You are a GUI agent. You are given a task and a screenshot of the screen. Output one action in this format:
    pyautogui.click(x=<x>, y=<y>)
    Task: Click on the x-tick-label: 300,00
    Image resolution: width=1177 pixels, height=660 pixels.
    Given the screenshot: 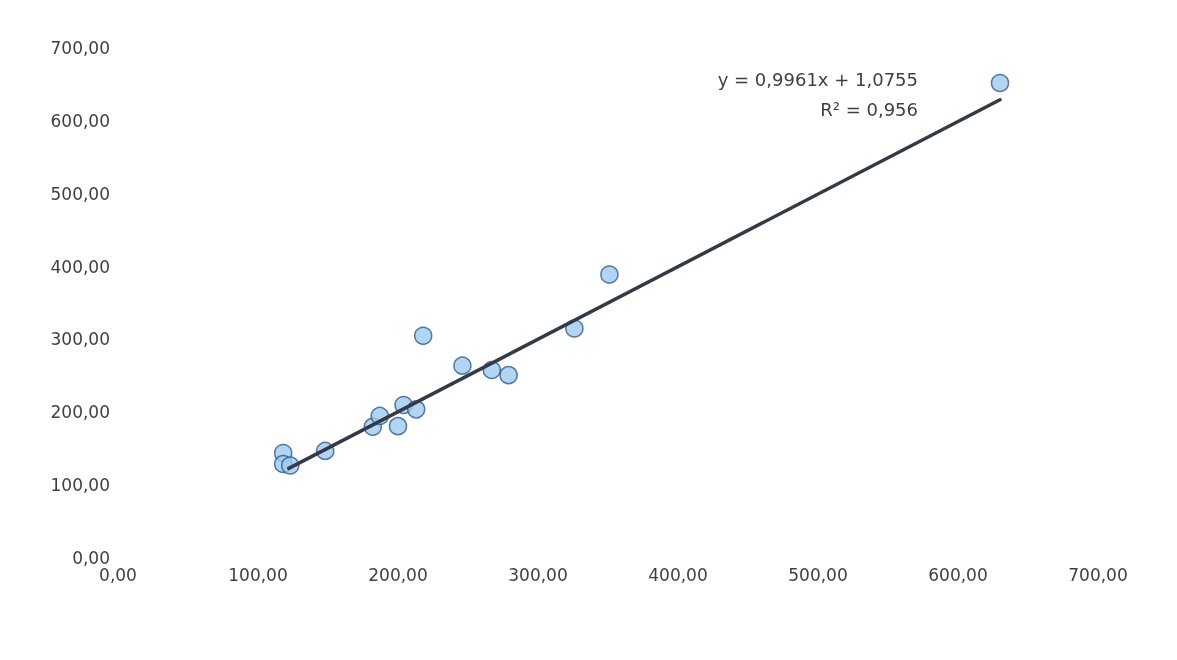 What is the action you would take?
    pyautogui.click(x=538, y=574)
    